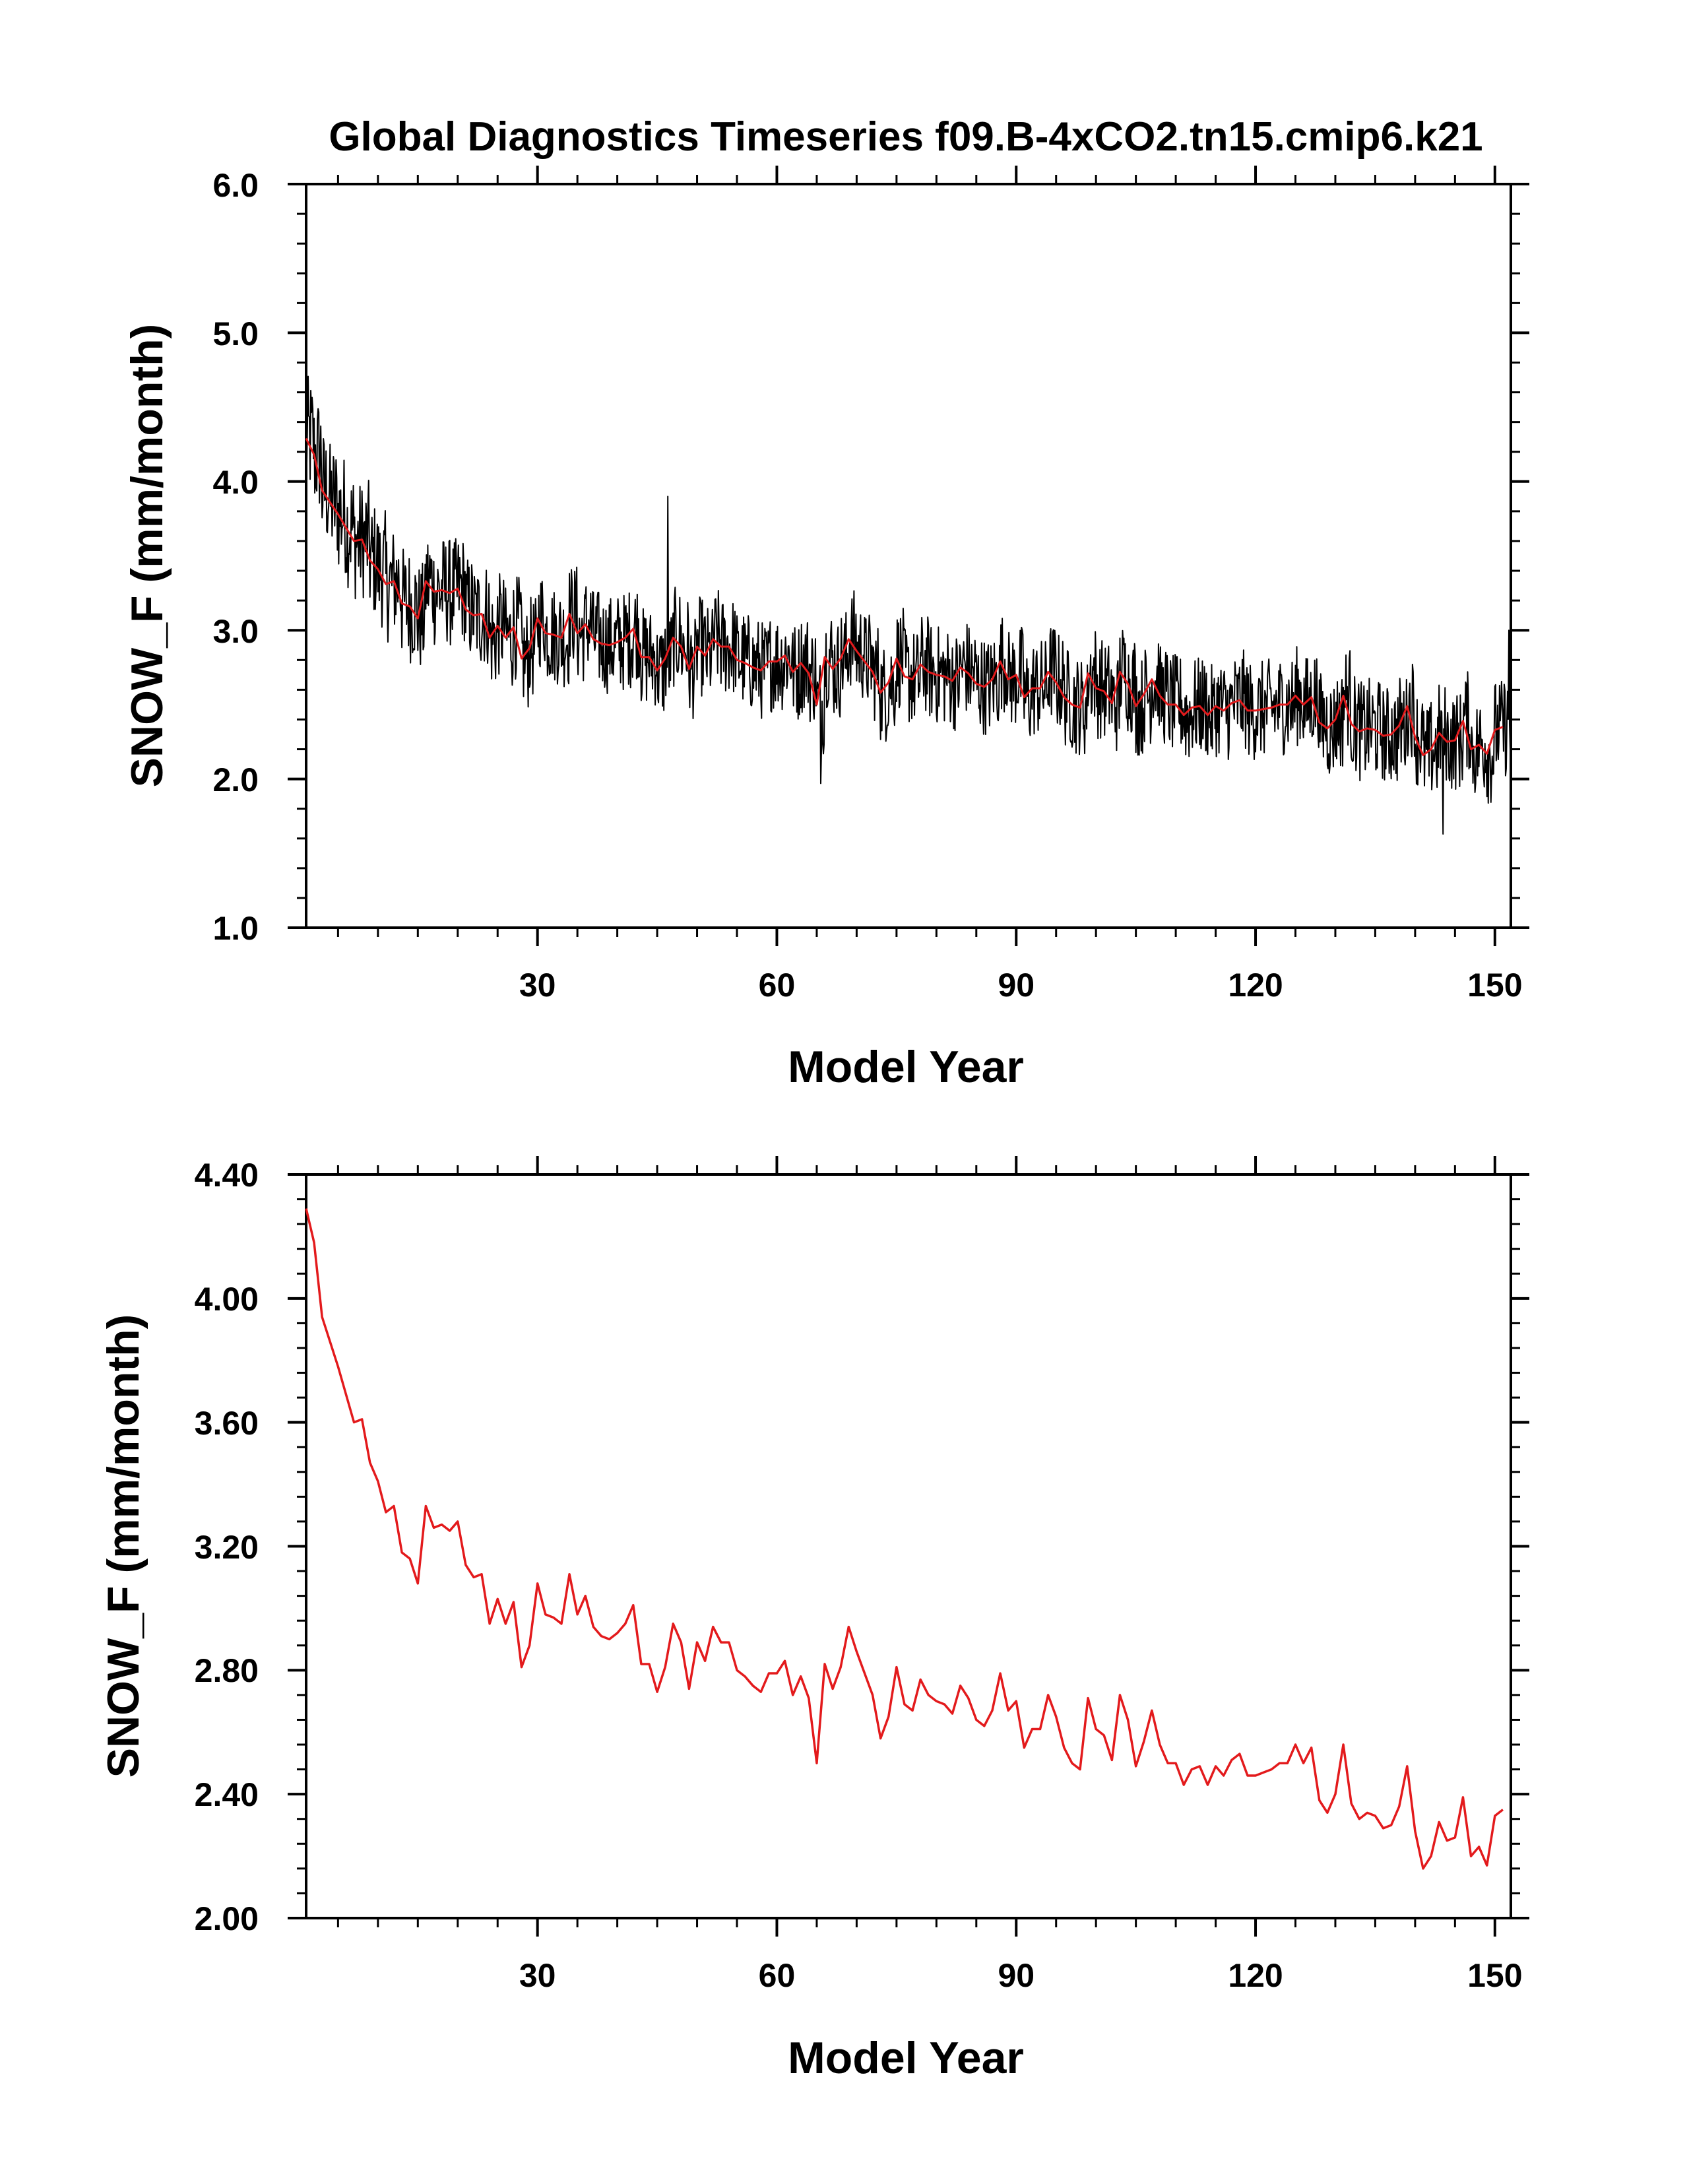  What do you see at coordinates (227, 1670) in the screenshot?
I see `bottom-y-tick-label: 2.80` at bounding box center [227, 1670].